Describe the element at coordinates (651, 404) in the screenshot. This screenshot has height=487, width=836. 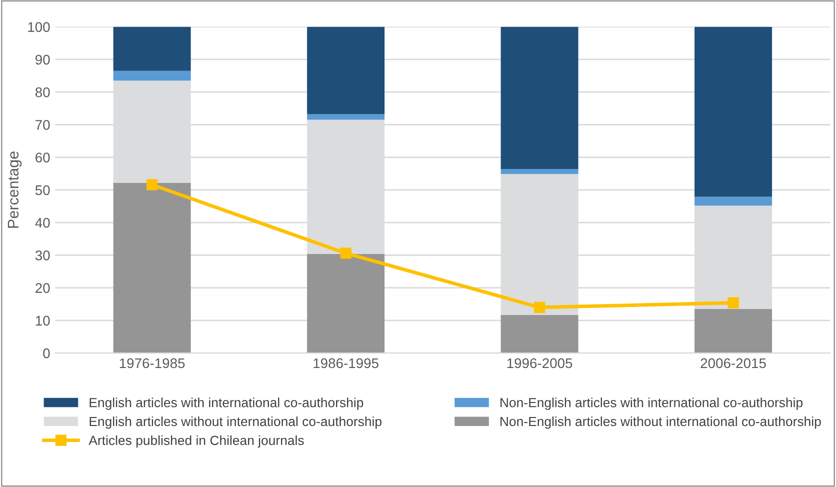
I see `legend-label: Non-English articles with international co-authorship` at that location.